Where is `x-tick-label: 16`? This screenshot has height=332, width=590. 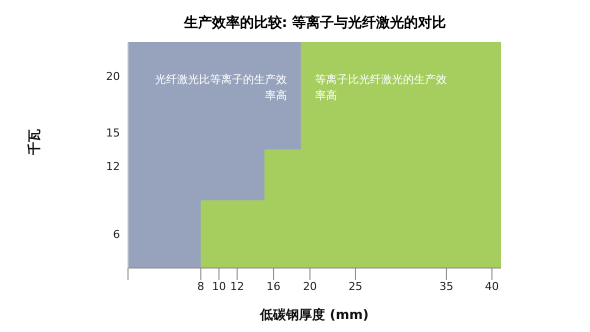
x-tick-label: 16 is located at coordinates (273, 286).